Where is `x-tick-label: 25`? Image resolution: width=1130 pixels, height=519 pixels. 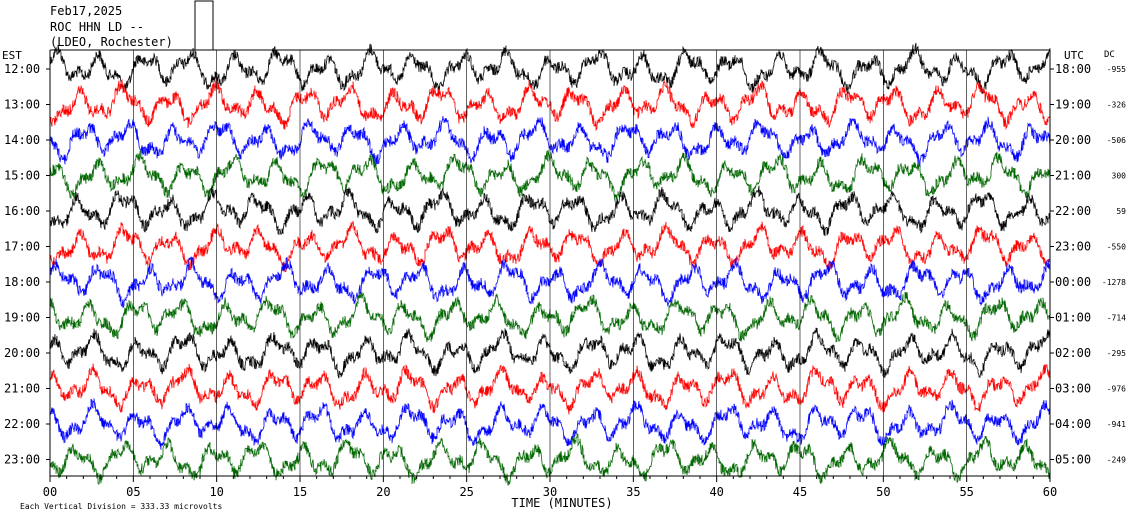
x-tick-label: 25 is located at coordinates (466, 492).